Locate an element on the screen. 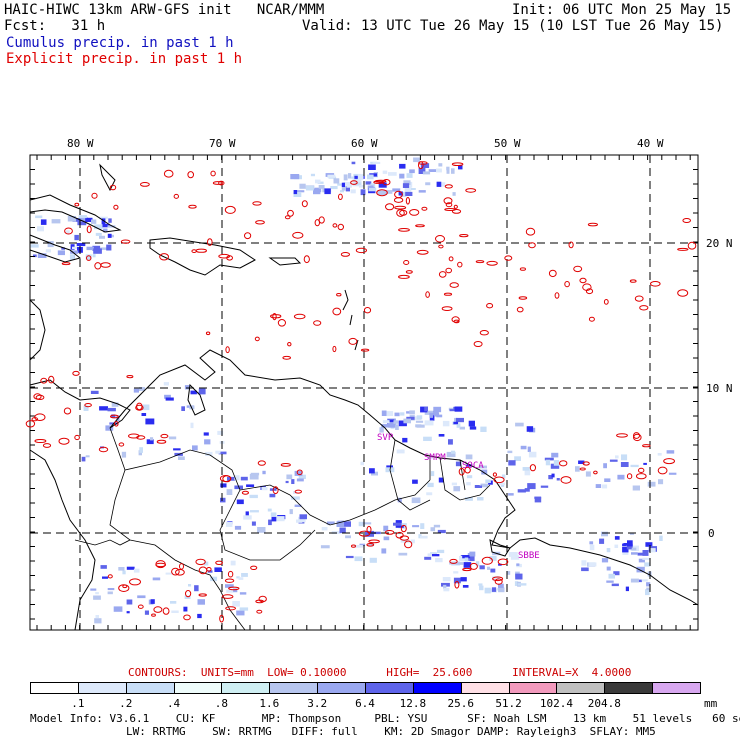 The width and height of the screenshot is (740, 740). station-soca: SOCA is located at coordinates (473, 466).